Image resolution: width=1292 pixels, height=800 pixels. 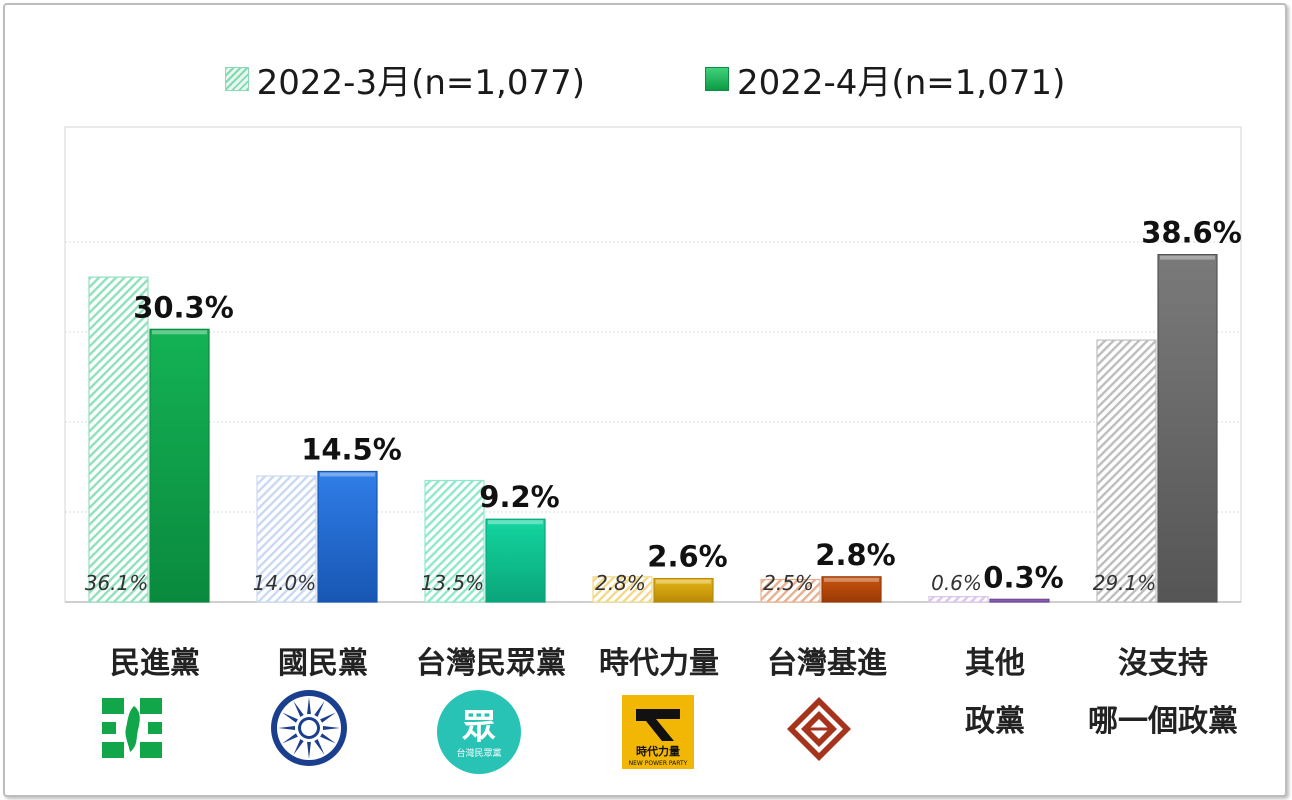 I want to click on legend-swatch-march, so click(x=236, y=79).